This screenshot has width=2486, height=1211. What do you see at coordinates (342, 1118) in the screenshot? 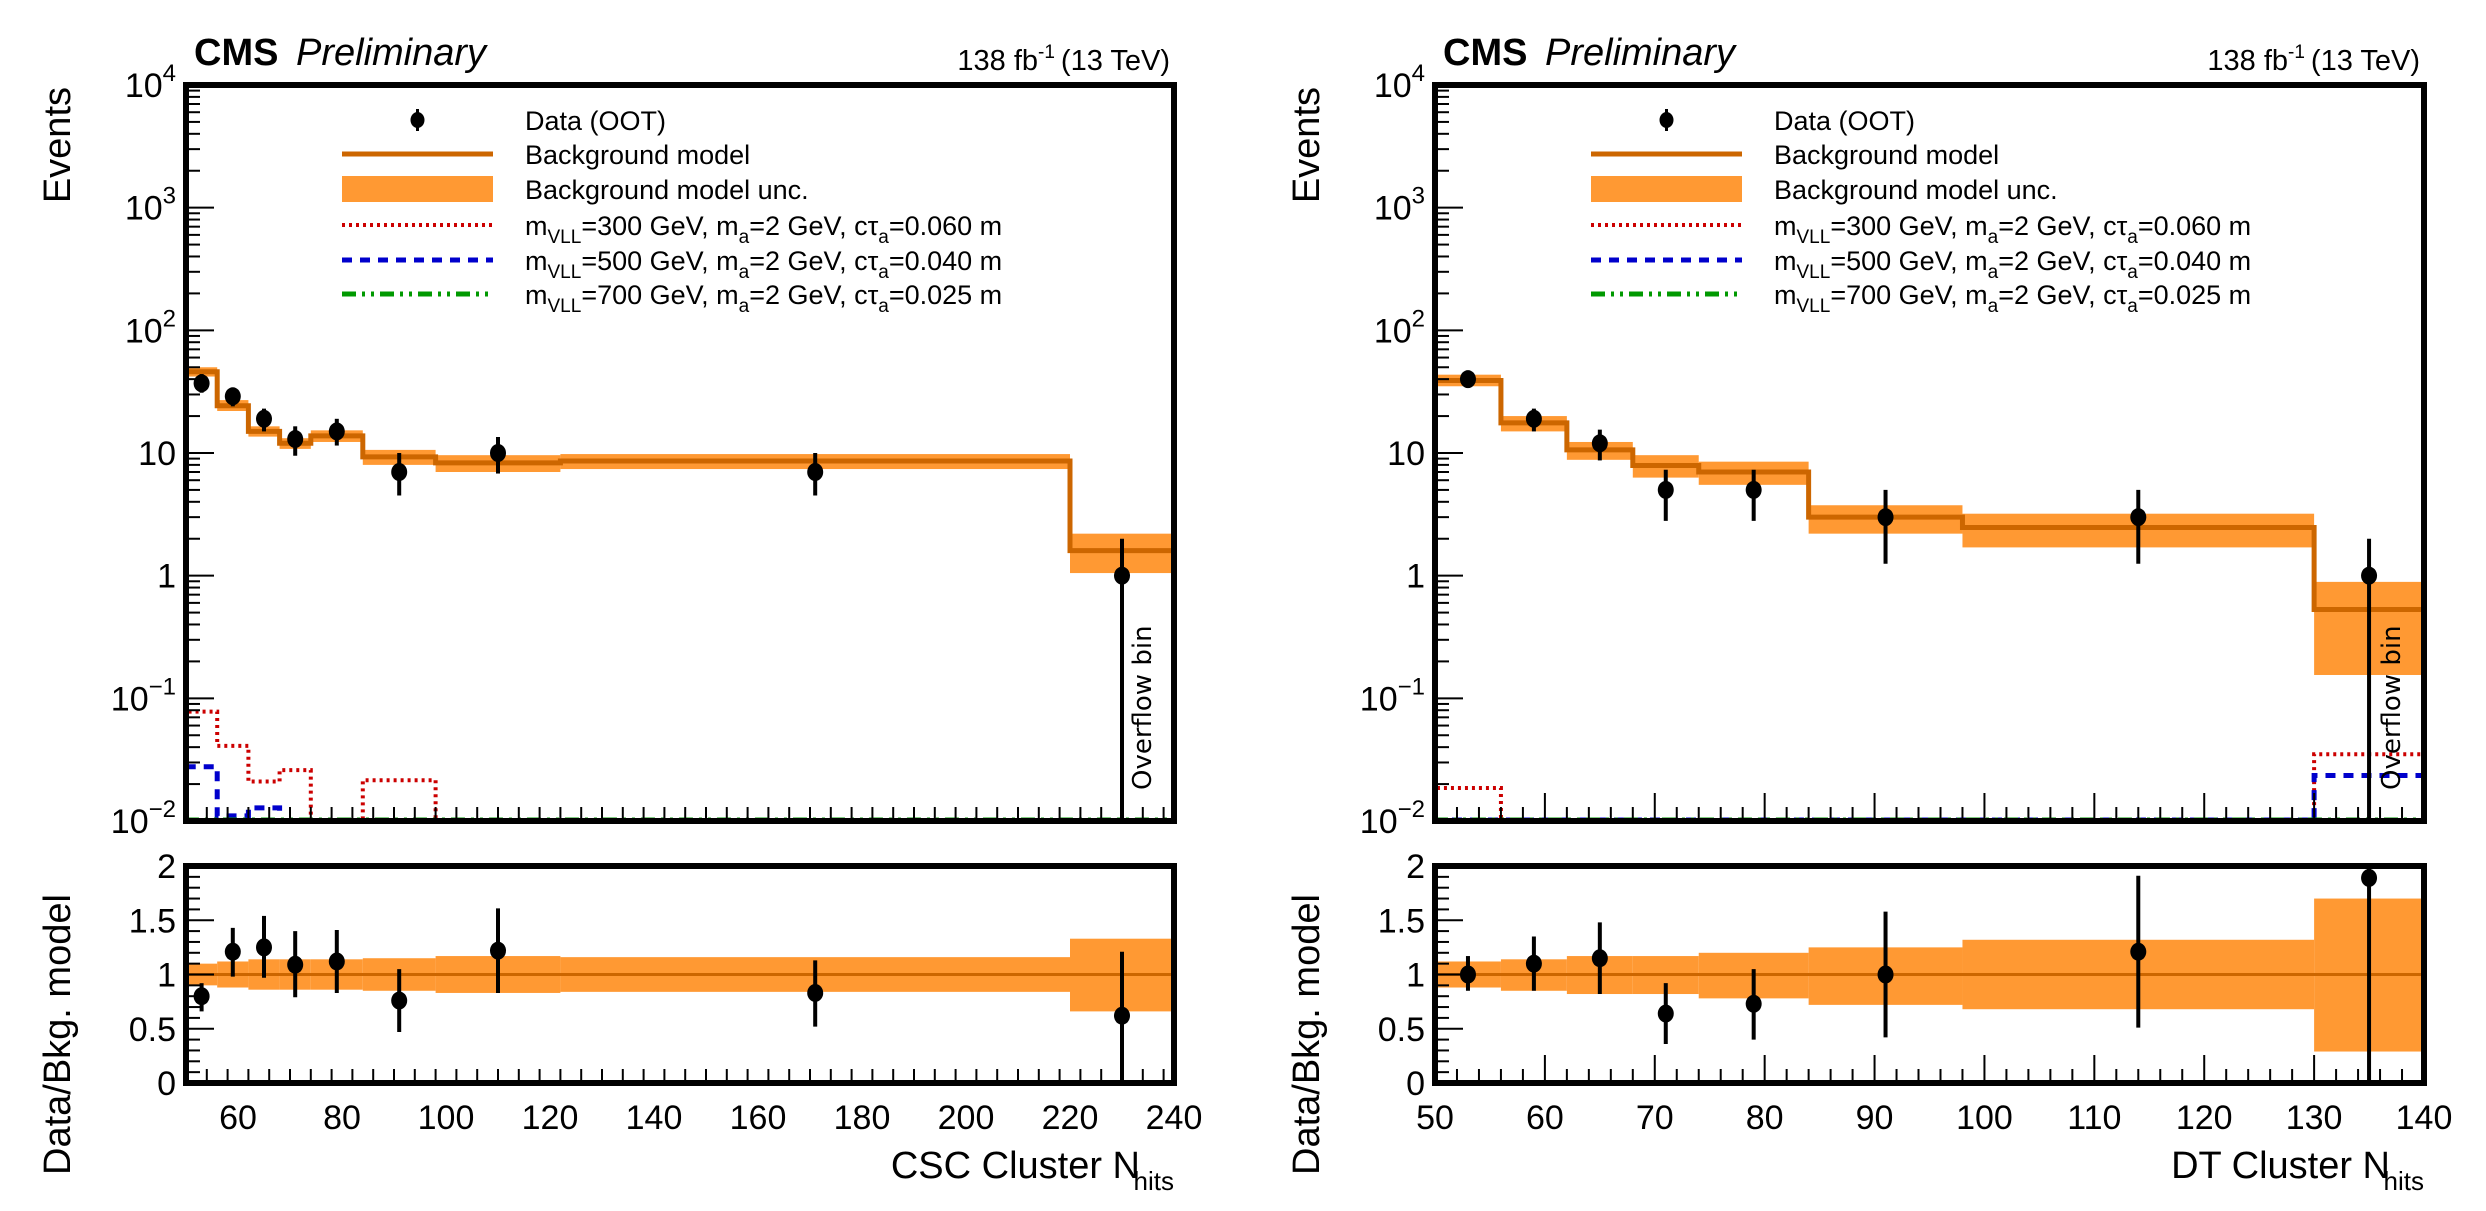
I see `x-tick-label: 80` at bounding box center [342, 1118].